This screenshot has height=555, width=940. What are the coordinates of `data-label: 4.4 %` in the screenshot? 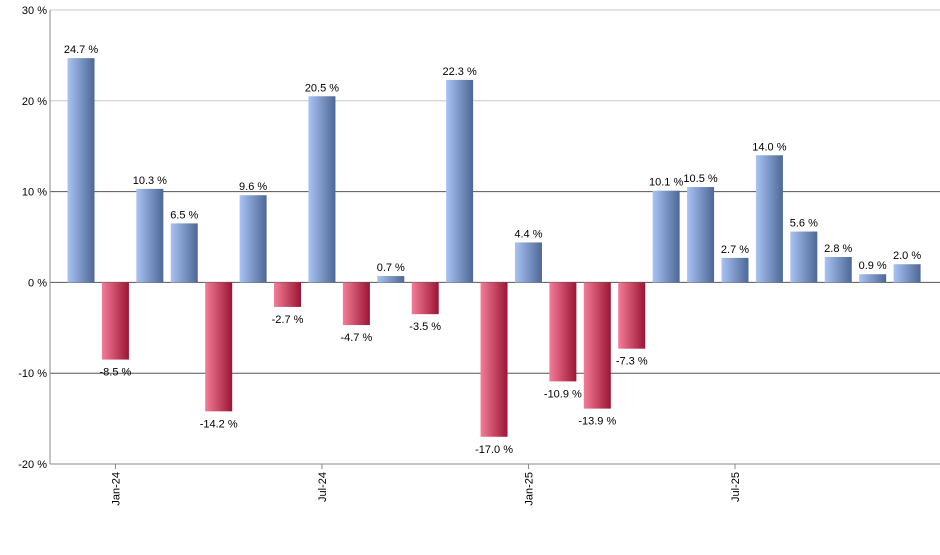 It's located at (528, 234).